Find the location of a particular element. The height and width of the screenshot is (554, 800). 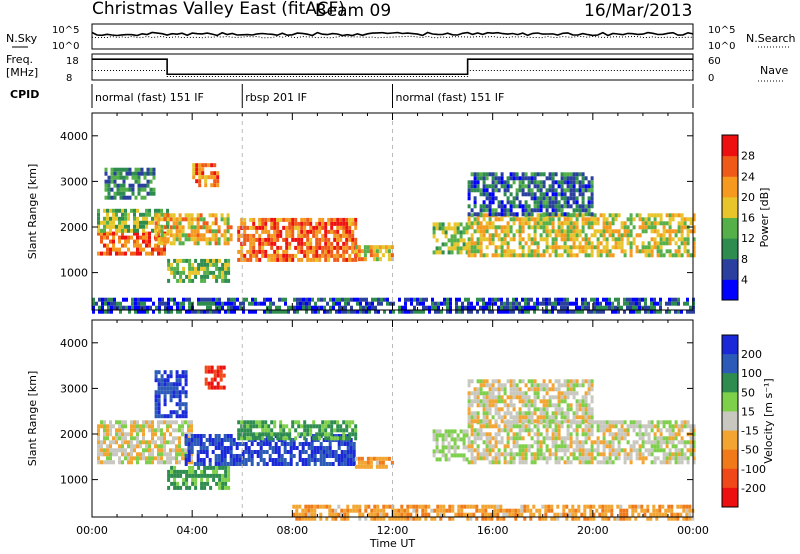

x-tick-label: 20:00 is located at coordinates (593, 530).